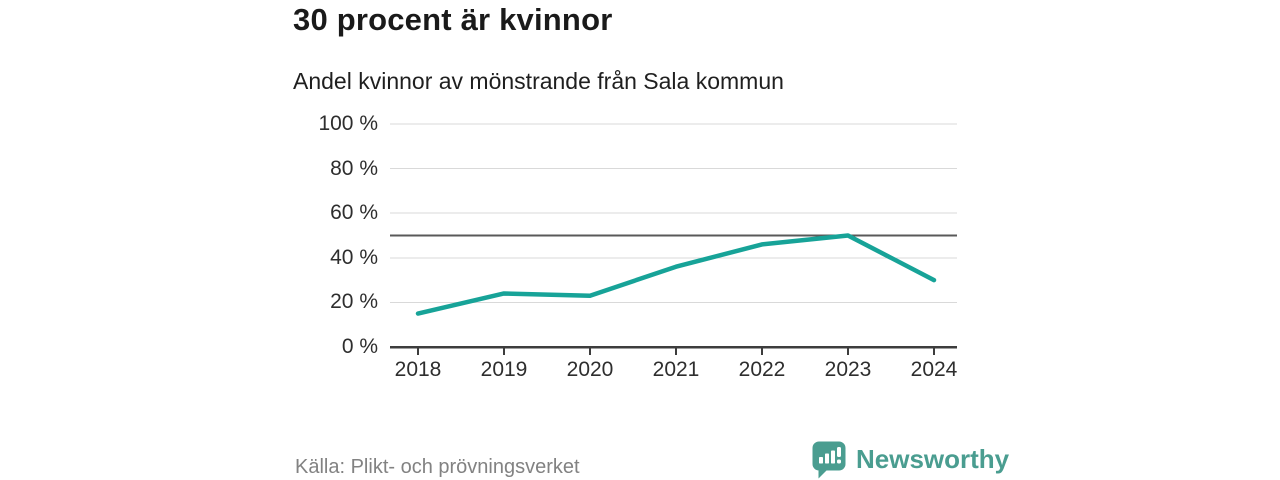 The width and height of the screenshot is (1280, 480). I want to click on x-axis-label: 2021, so click(676, 369).